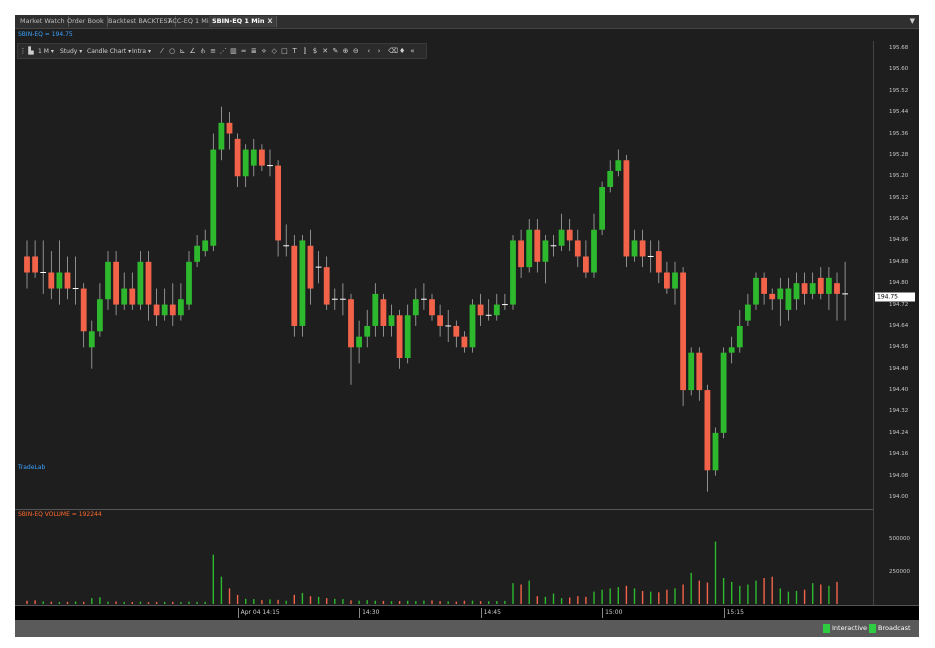  I want to click on zoom-out-icon: ⊖, so click(355, 51).